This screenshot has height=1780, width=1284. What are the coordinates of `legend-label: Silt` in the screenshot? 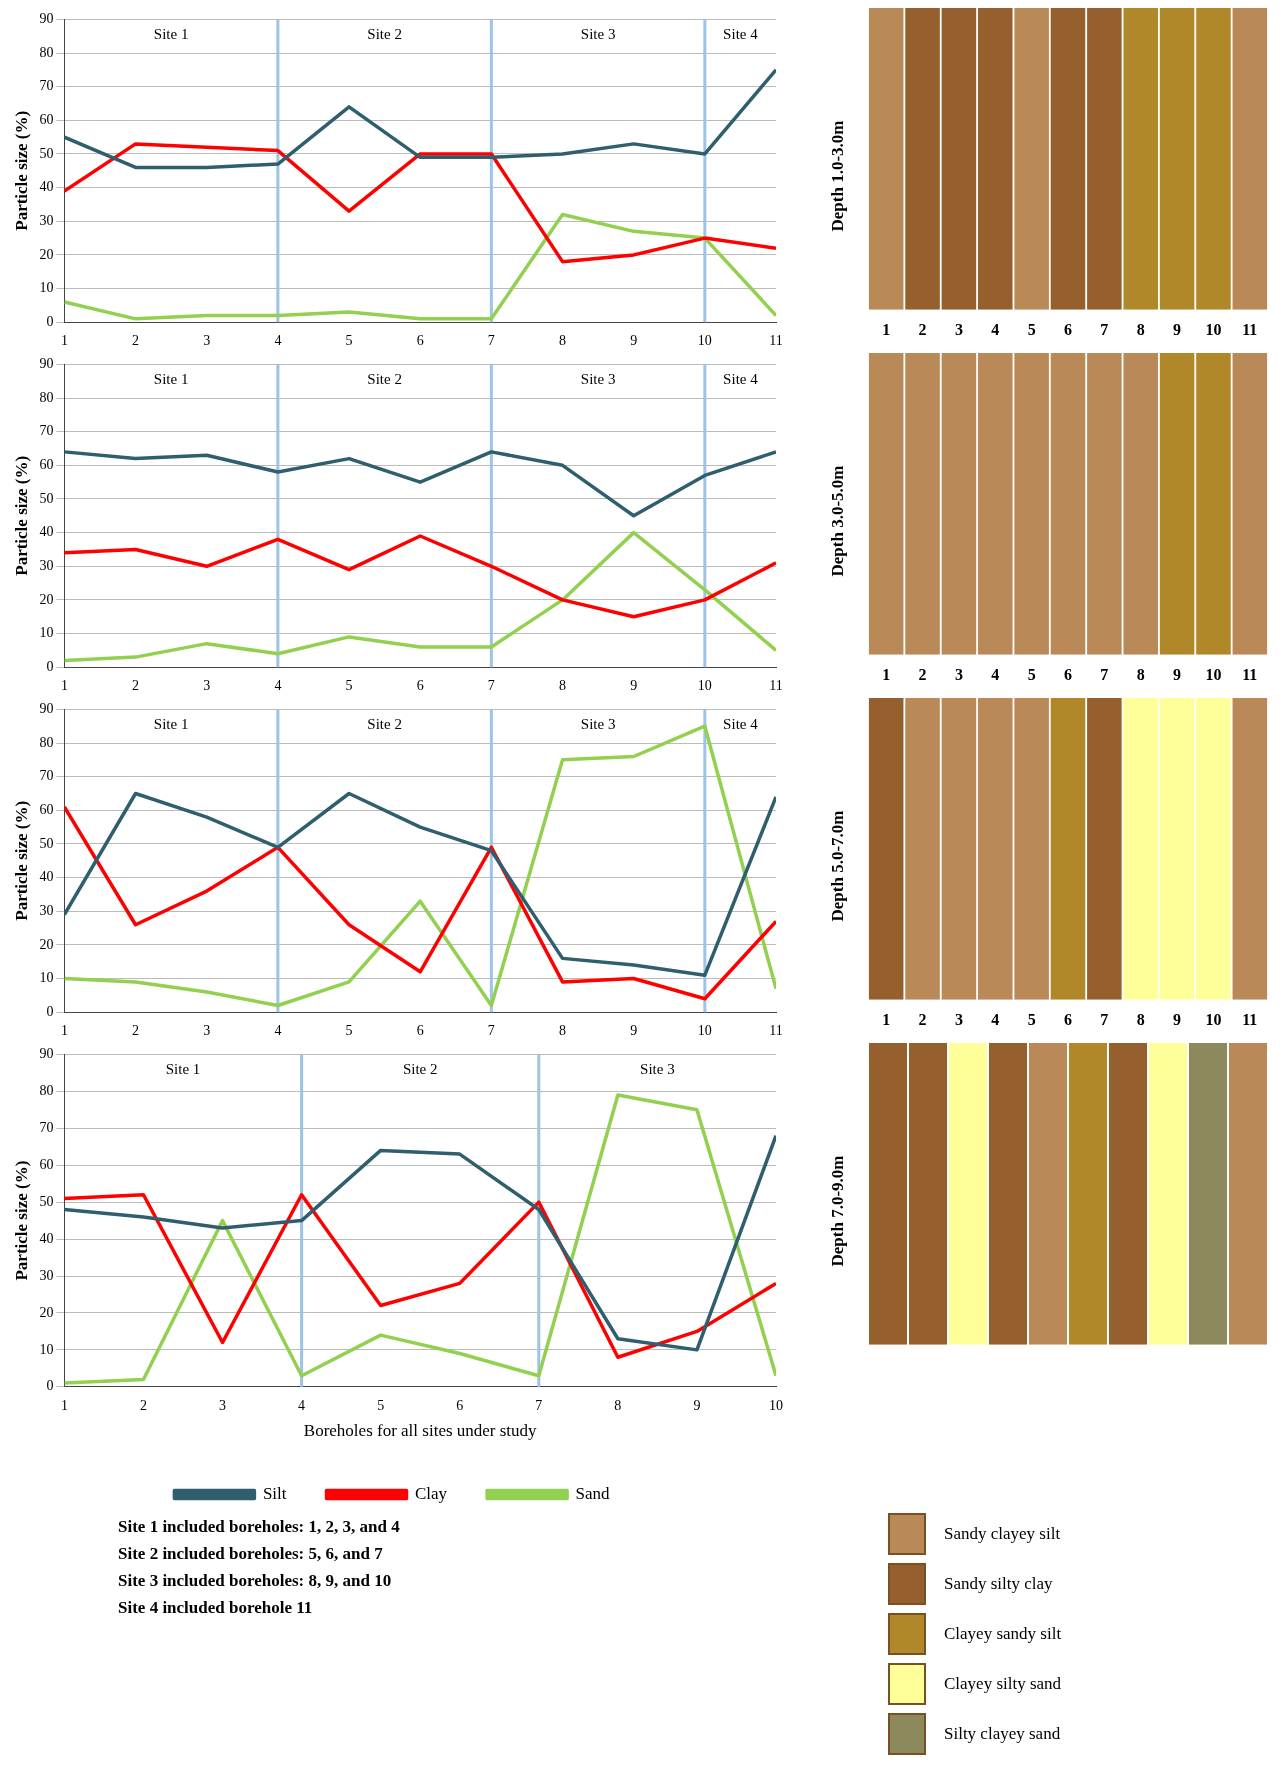 It's located at (274, 1493).